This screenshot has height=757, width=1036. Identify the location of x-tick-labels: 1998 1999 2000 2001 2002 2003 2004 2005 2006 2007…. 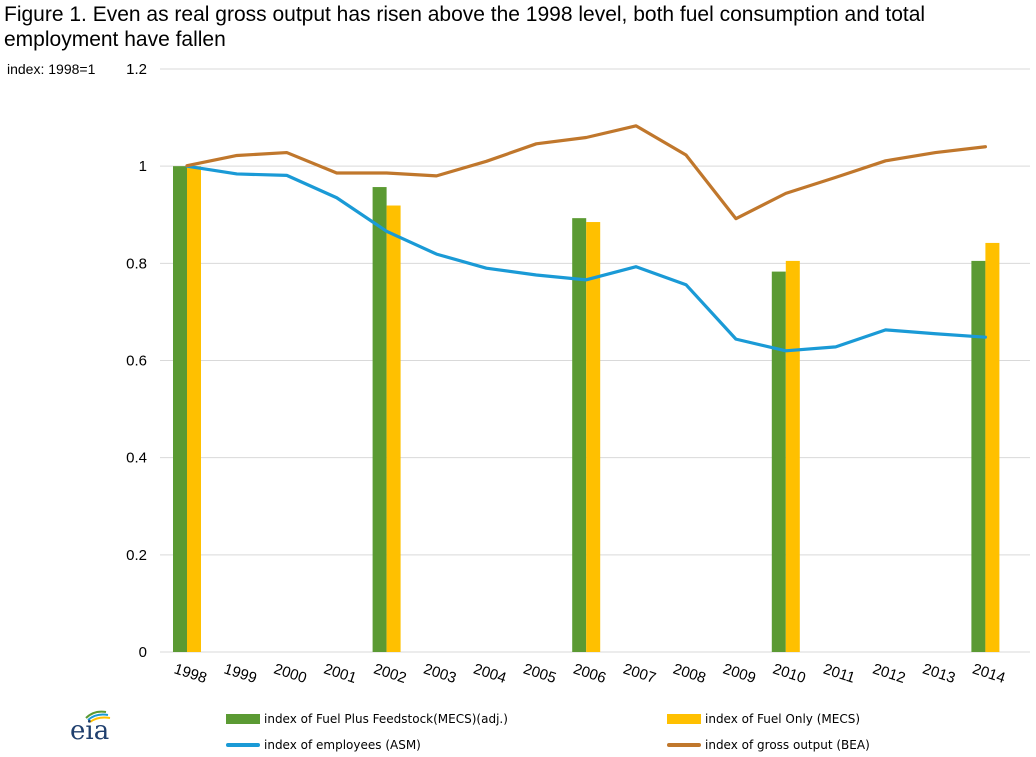
(589, 673).